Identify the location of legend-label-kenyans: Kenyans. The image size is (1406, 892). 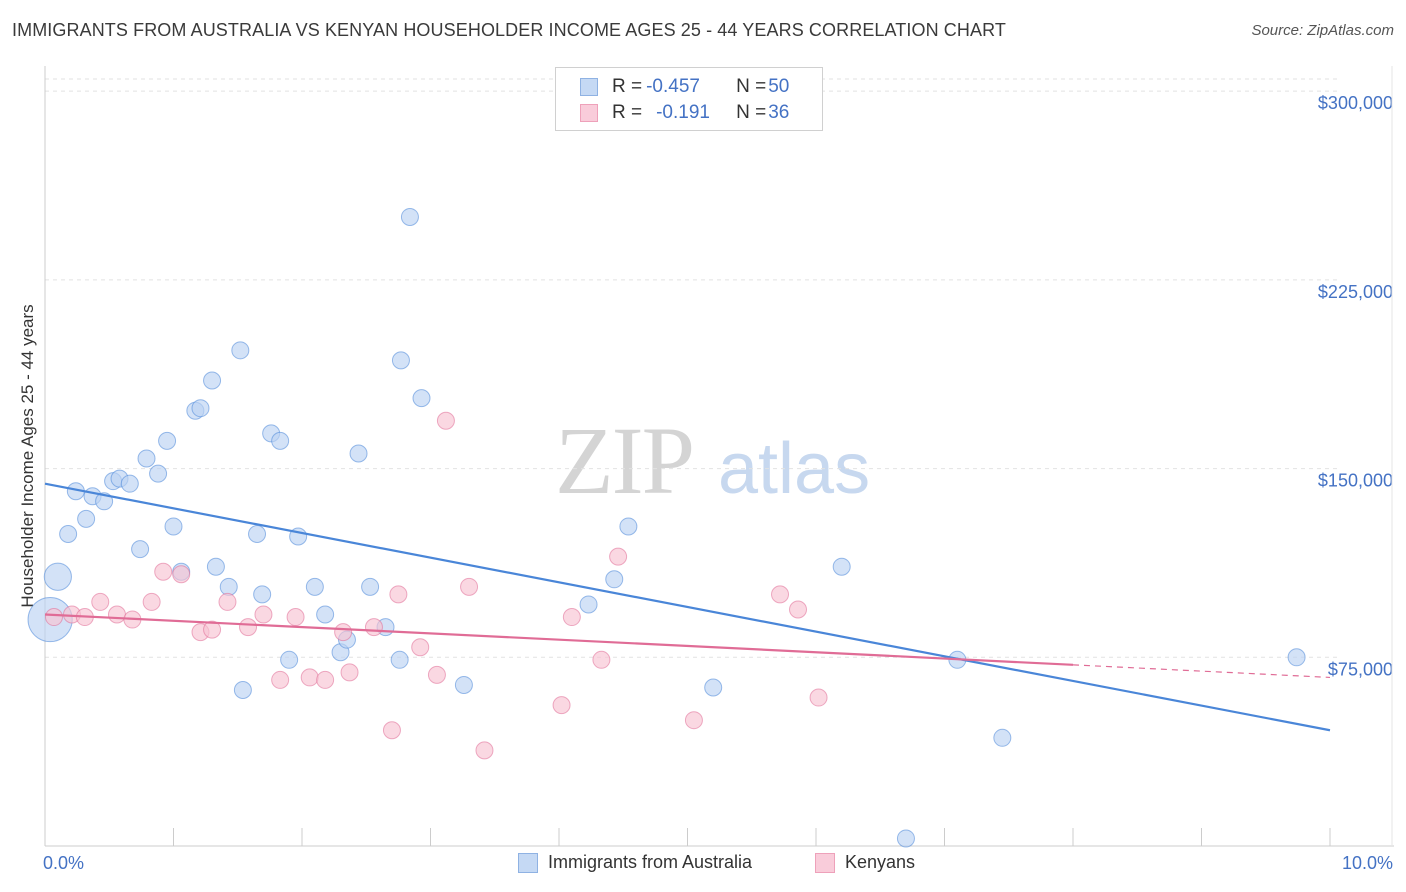
(880, 862).